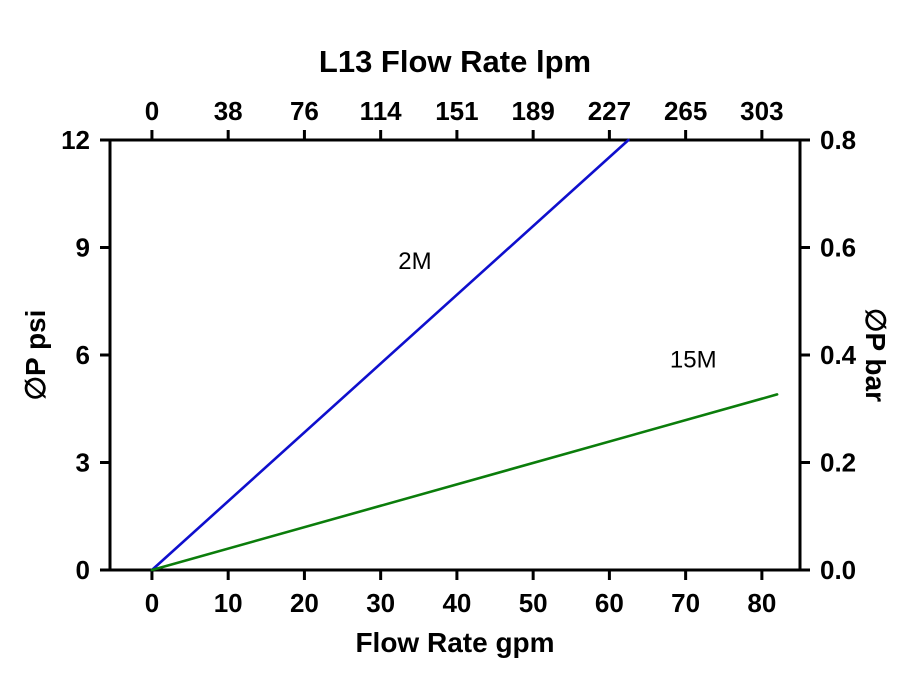  Describe the element at coordinates (533, 603) in the screenshot. I see `x-axis-tick-label: 50` at that location.